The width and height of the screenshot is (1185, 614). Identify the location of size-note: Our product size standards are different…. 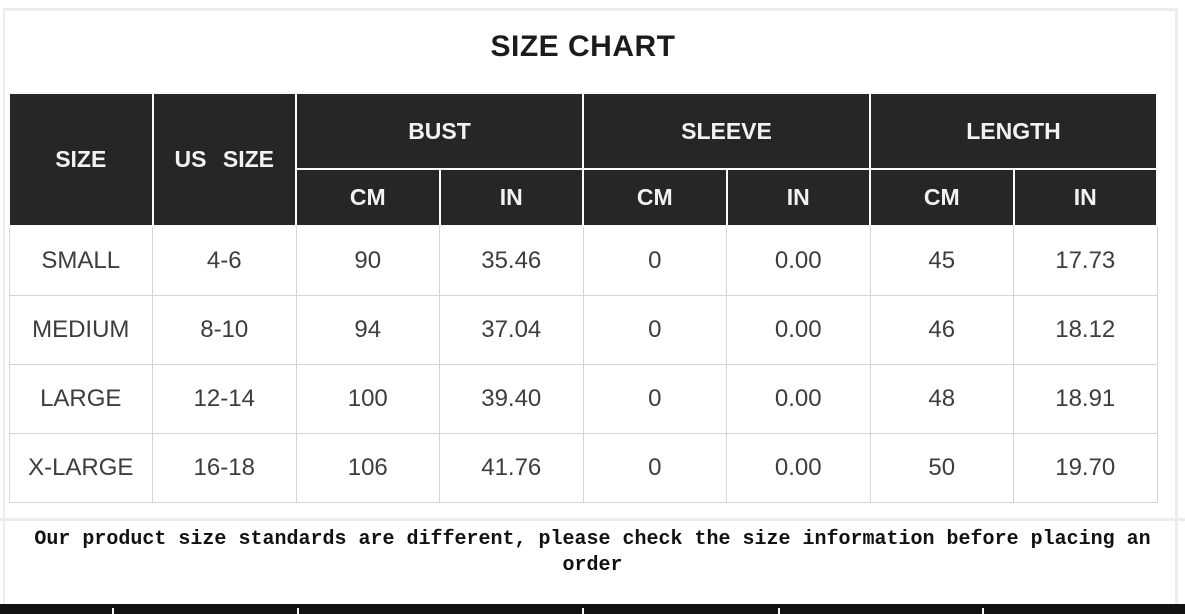
(592, 553).